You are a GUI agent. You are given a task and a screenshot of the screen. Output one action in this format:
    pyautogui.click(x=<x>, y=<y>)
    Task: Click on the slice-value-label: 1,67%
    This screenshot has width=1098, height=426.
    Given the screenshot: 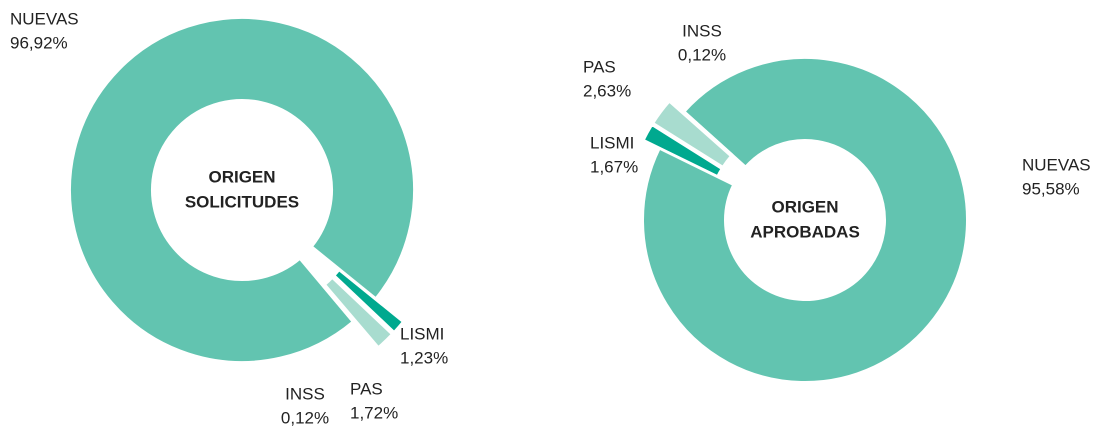 What is the action you would take?
    pyautogui.click(x=614, y=166)
    